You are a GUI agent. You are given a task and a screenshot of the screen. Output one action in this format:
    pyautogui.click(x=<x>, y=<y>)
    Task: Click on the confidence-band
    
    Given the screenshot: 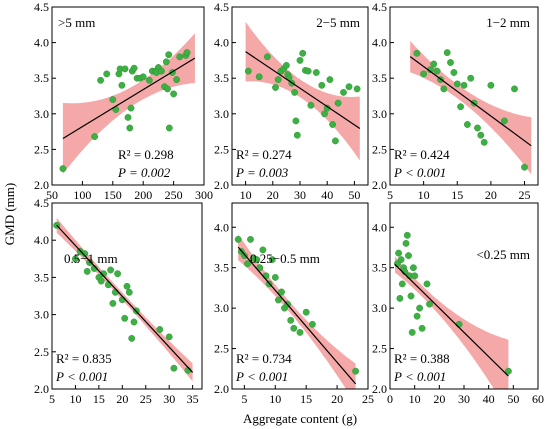 What is the action you would take?
    pyautogui.click(x=302, y=91)
    